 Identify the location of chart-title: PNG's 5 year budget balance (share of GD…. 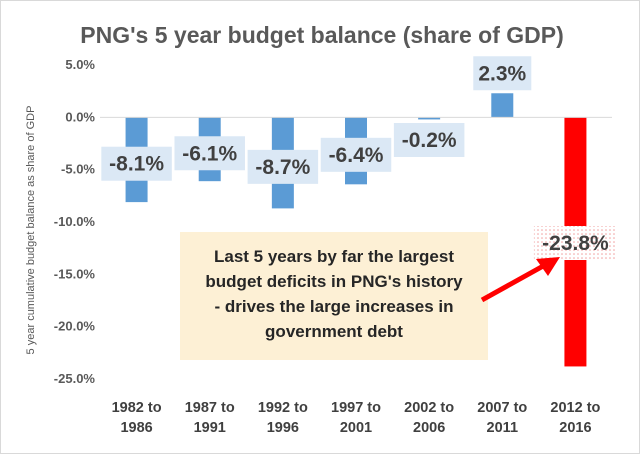
(322, 35).